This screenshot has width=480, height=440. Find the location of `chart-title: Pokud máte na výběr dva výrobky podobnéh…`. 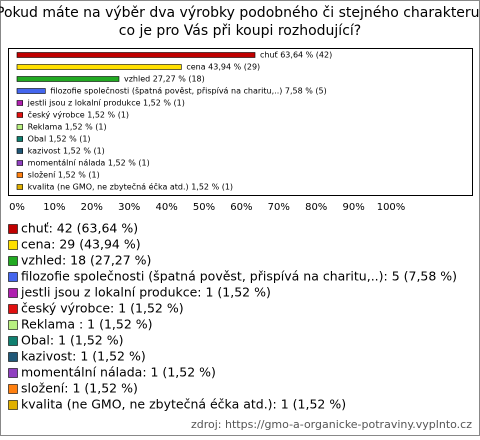

chart-title: Pokud máte na výběr dva výrobky podobnéh… is located at coordinates (240, 13).